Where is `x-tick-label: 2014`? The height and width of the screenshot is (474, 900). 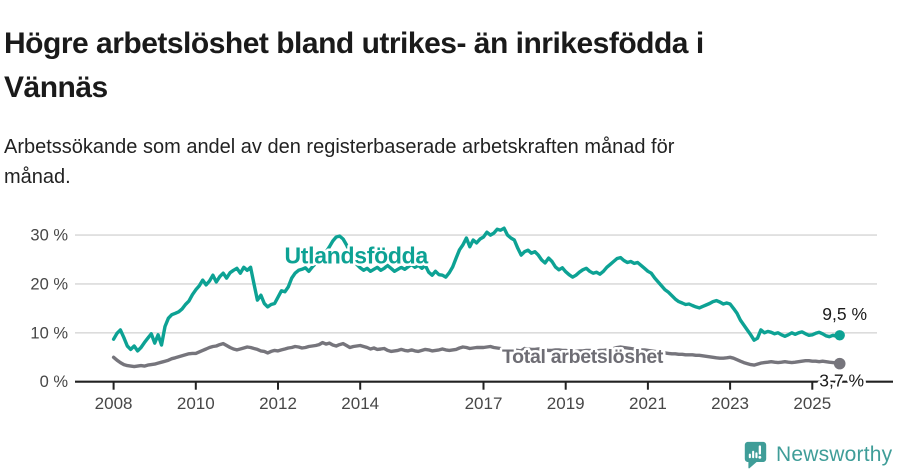
x-tick-label: 2014 is located at coordinates (360, 403).